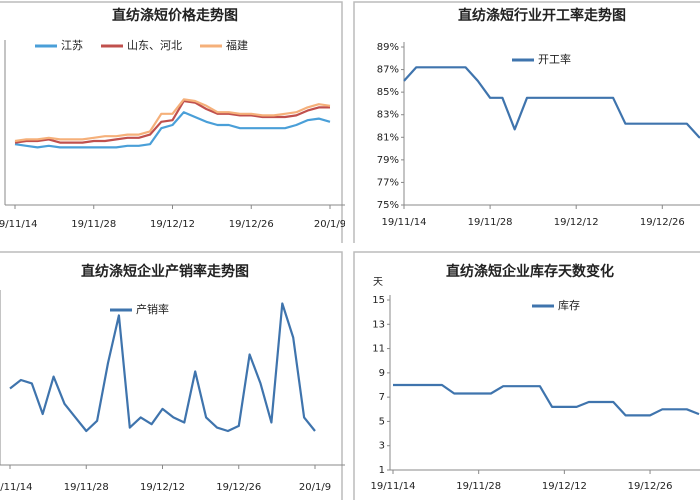  I want to click on legend-label: 江苏, so click(72, 45).